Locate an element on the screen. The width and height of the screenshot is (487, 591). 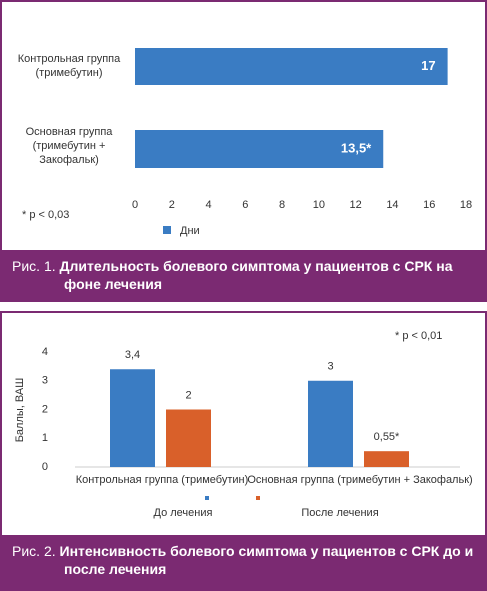
x-tick-label: 16 is located at coordinates (429, 205).